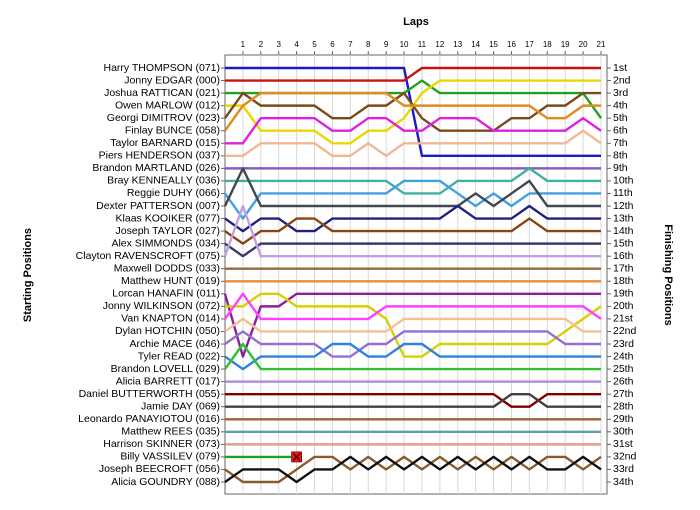 The width and height of the screenshot is (700, 510). Describe the element at coordinates (620, 93) in the screenshot. I see `y2-tick-label: 3rd` at that location.